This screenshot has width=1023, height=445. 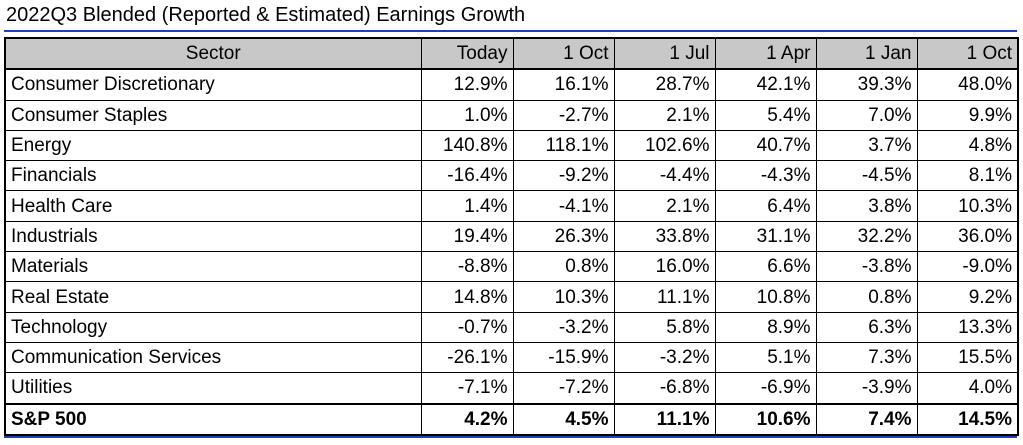 I want to click on sector-cell: Utilities, so click(x=213, y=388).